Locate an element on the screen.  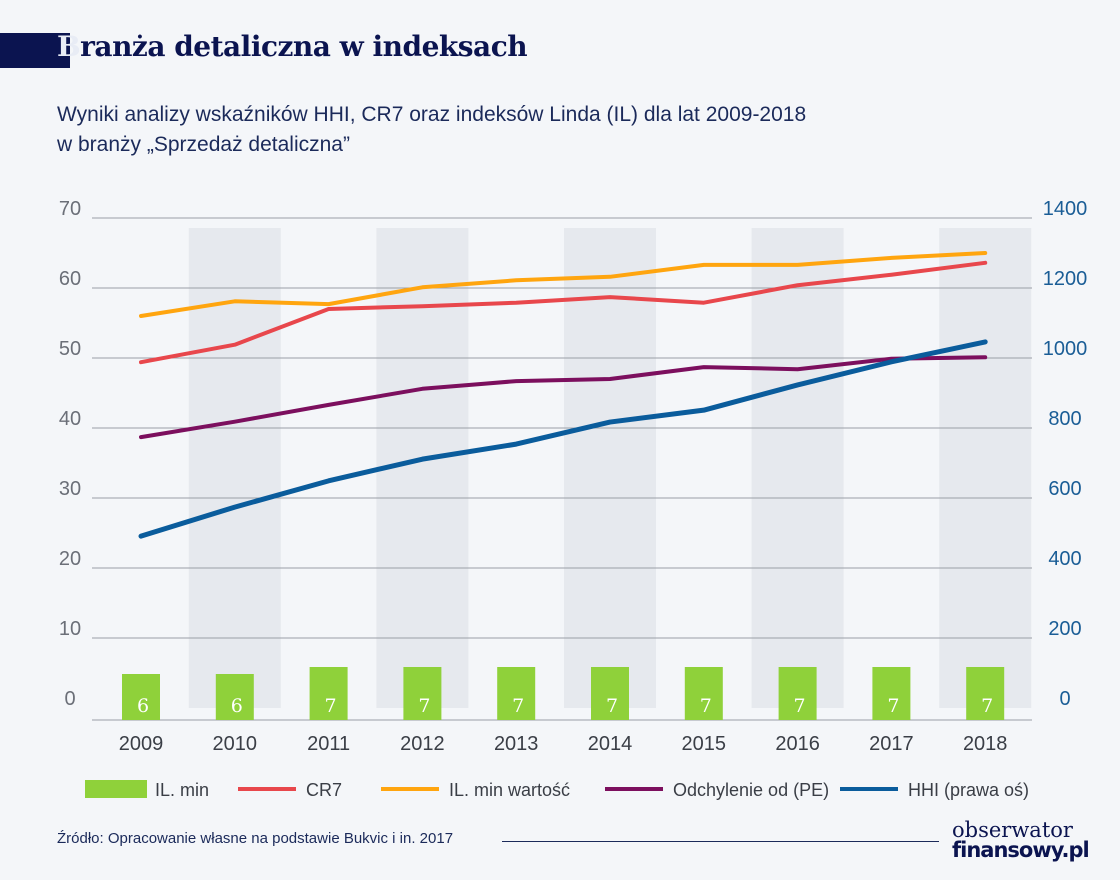
right-tick-label: 800 is located at coordinates (1064, 419).